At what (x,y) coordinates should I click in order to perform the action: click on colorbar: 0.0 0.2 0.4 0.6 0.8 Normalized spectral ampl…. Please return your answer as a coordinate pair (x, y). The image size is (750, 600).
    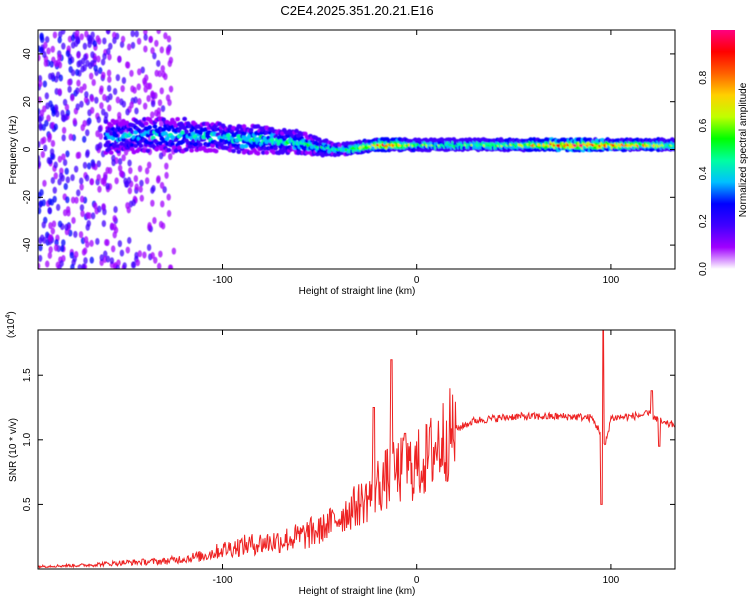
    Looking at the image, I should click on (723, 153).